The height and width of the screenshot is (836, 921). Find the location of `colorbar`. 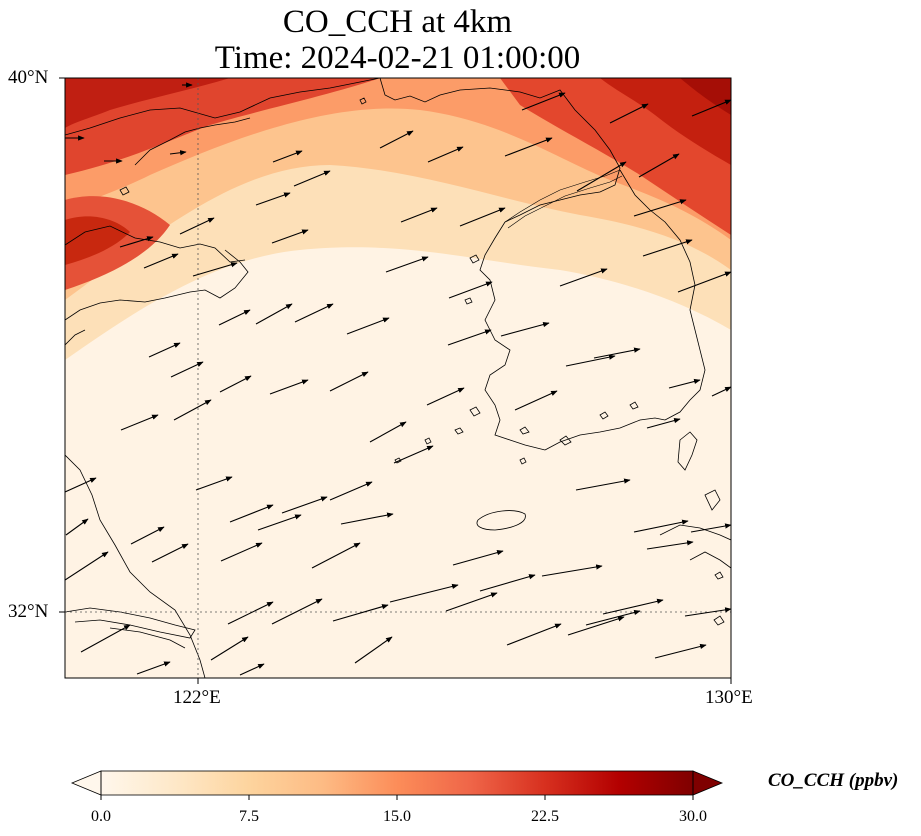

colorbar is located at coordinates (397, 785).